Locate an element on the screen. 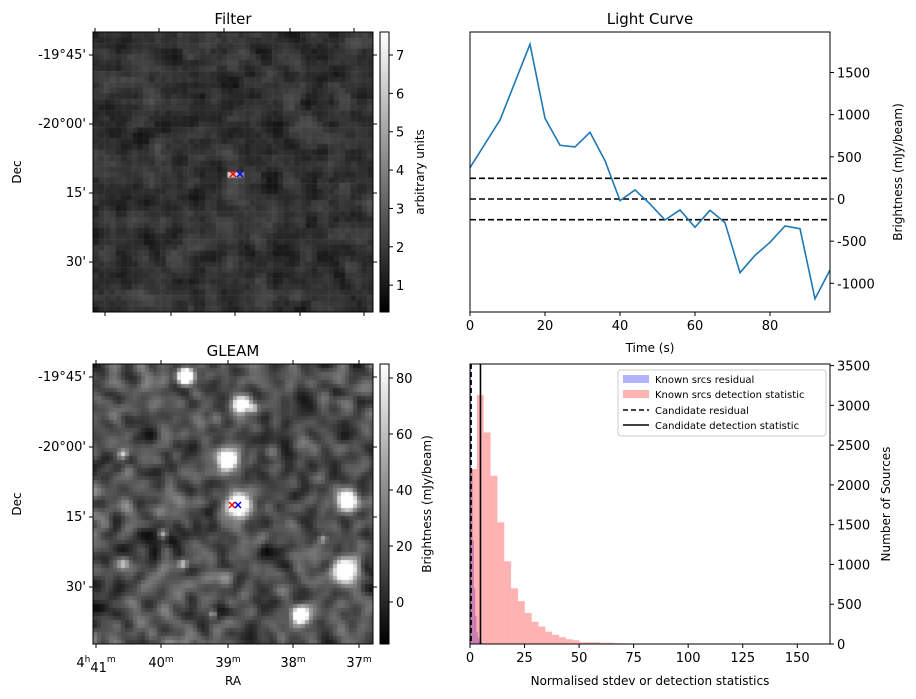  tick-label: 7 is located at coordinates (400, 56).